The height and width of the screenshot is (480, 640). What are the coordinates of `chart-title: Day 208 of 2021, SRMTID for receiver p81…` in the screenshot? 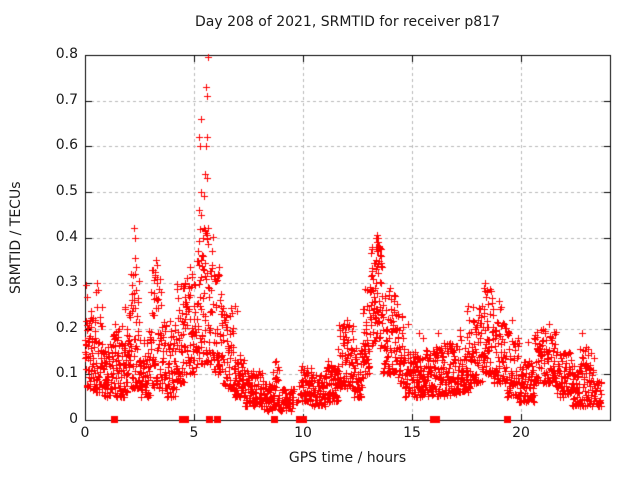 It's located at (347, 22).